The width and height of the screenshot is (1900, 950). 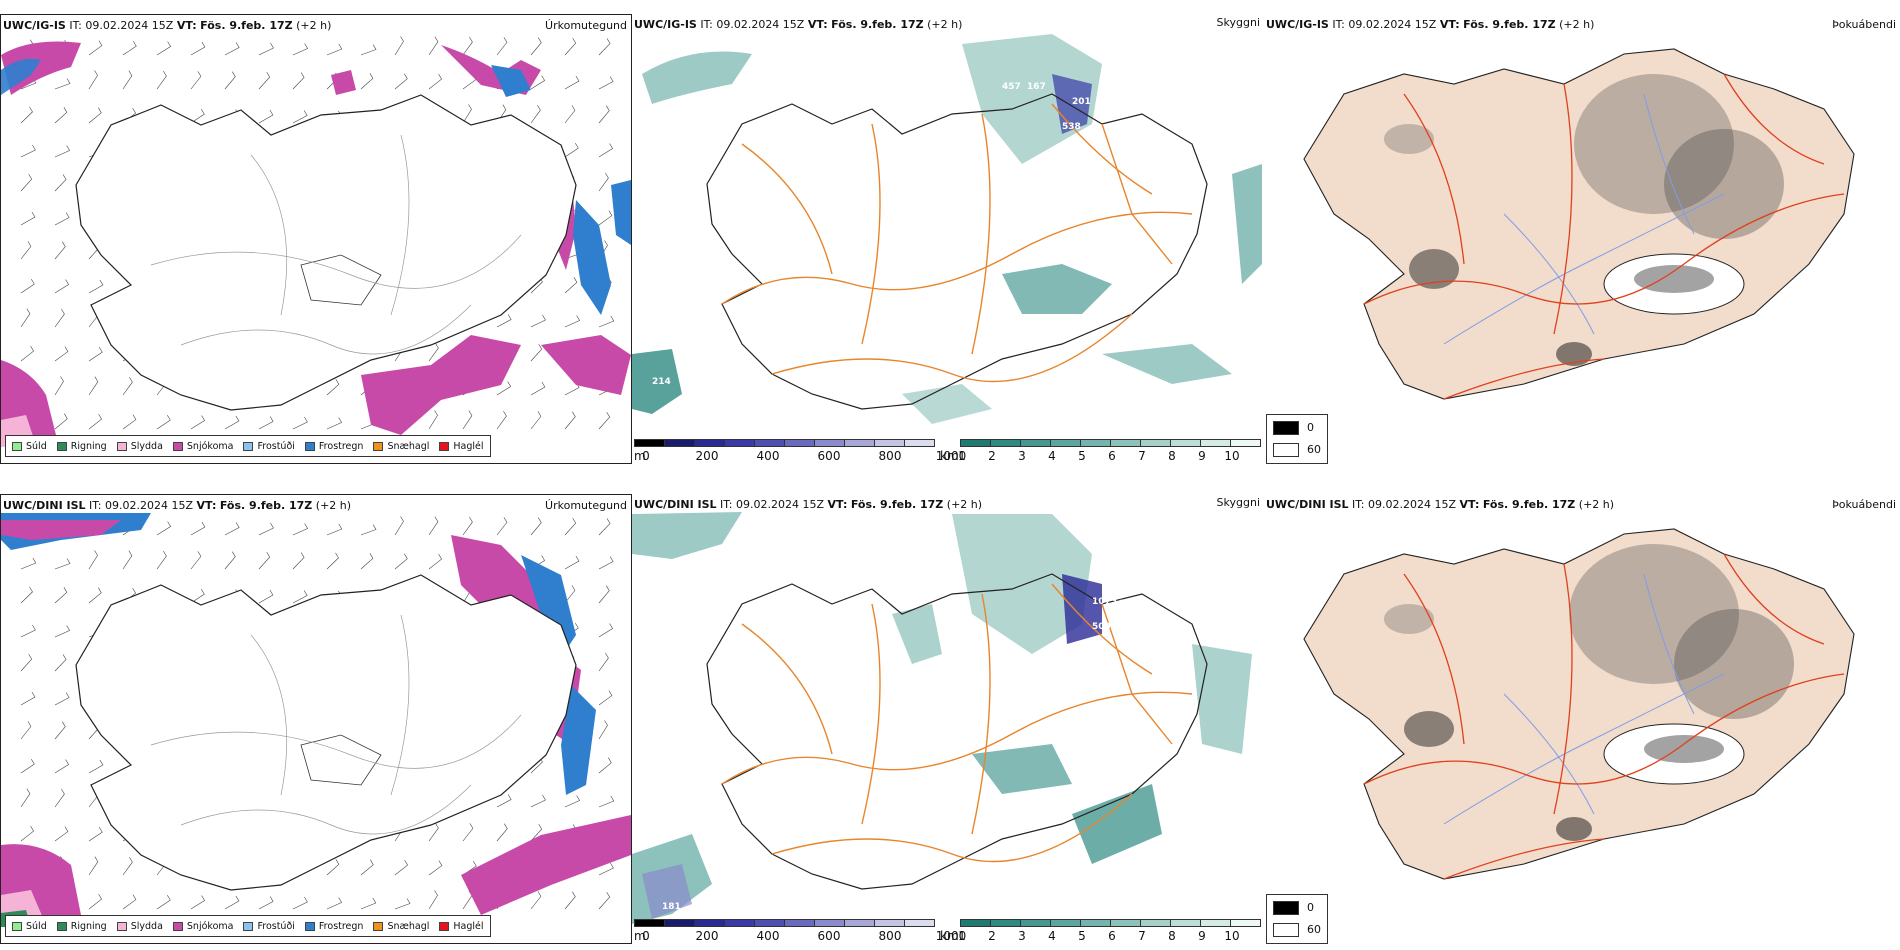 I want to click on visibility-value-label: 167, so click(x=1036, y=87).